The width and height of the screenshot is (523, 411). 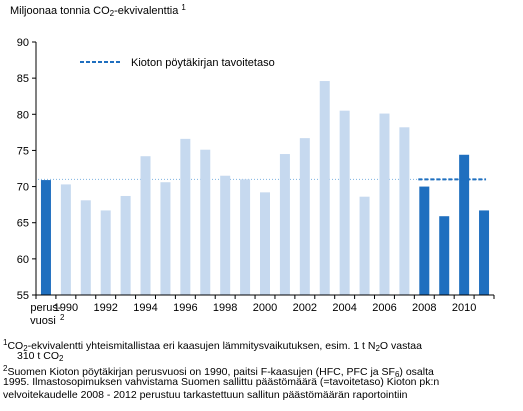 What do you see at coordinates (205, 222) in the screenshot?
I see `bar-1997` at bounding box center [205, 222].